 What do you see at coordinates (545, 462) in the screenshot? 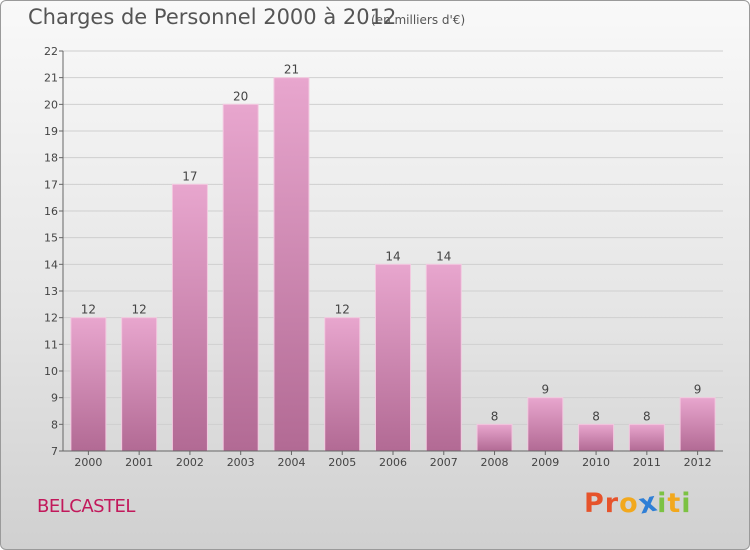
I see `x-tick-label: 2009` at bounding box center [545, 462].